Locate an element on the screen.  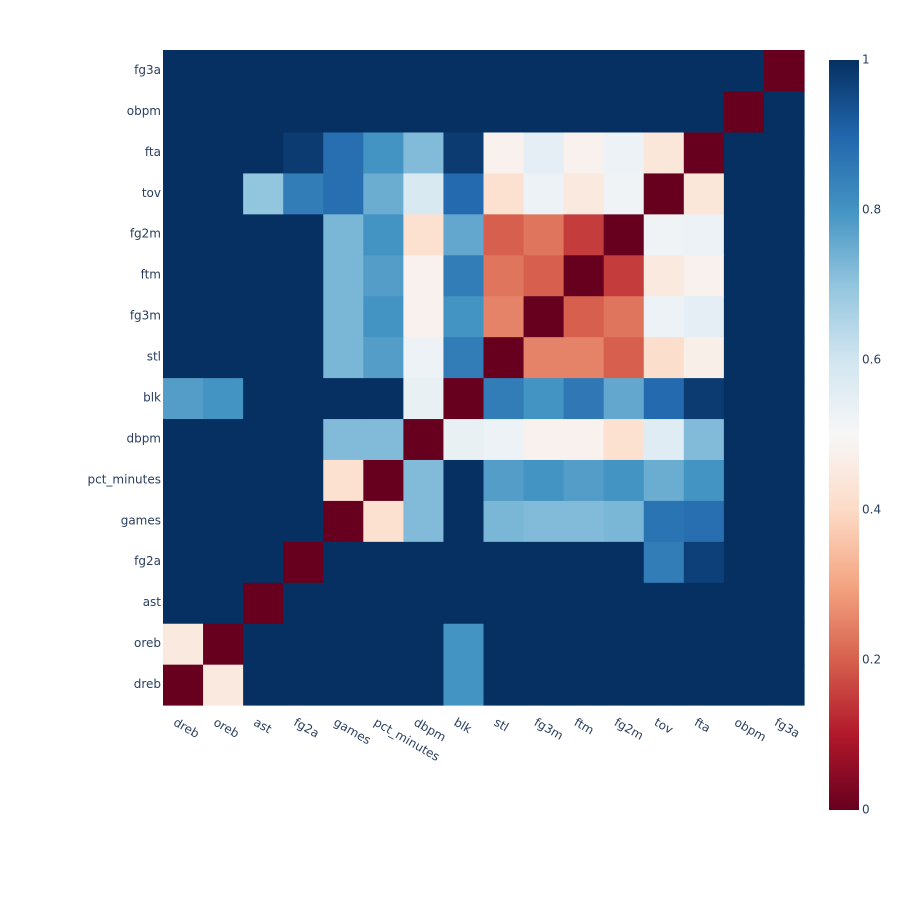
colorbar-tick-label: 0 is located at coordinates (866, 810).